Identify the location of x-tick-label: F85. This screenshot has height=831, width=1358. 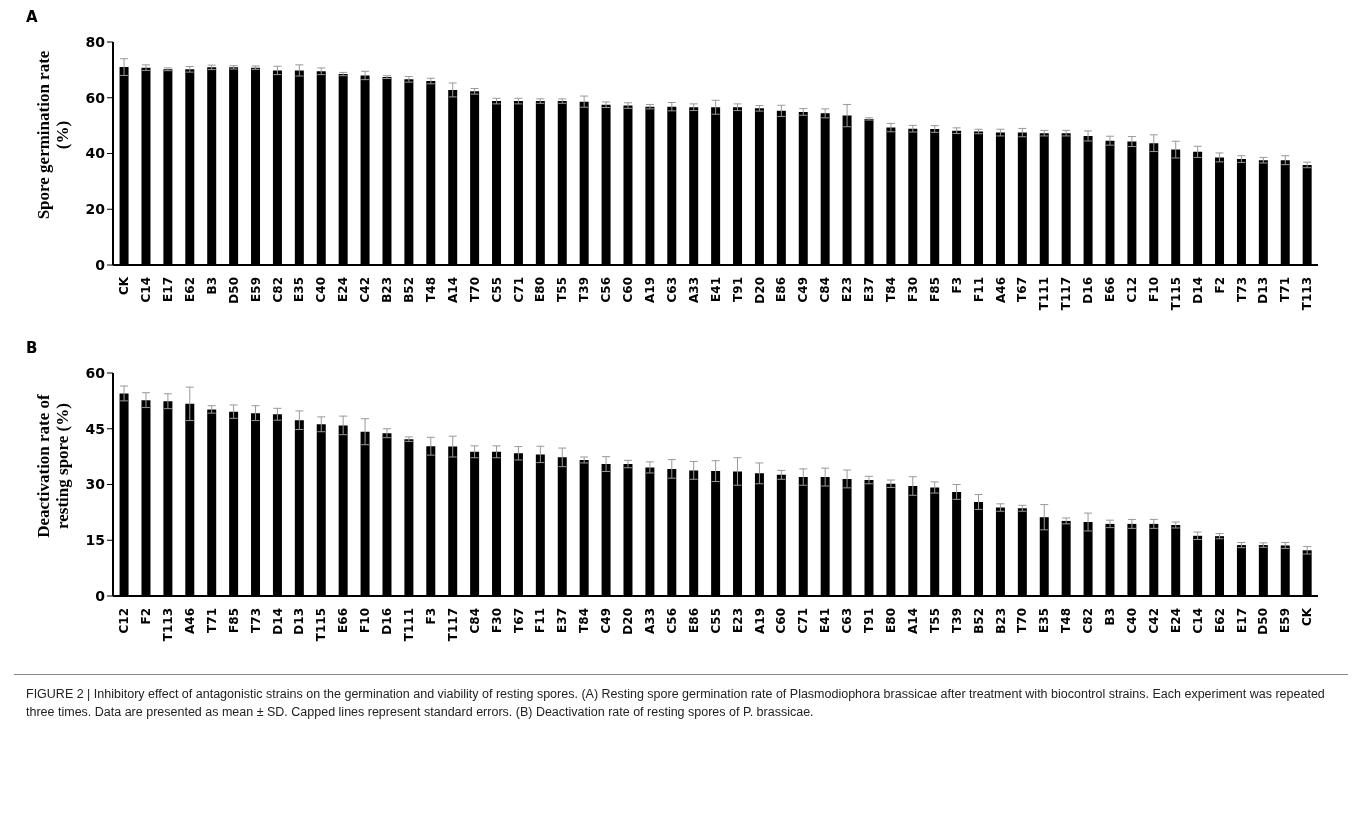
(233, 620).